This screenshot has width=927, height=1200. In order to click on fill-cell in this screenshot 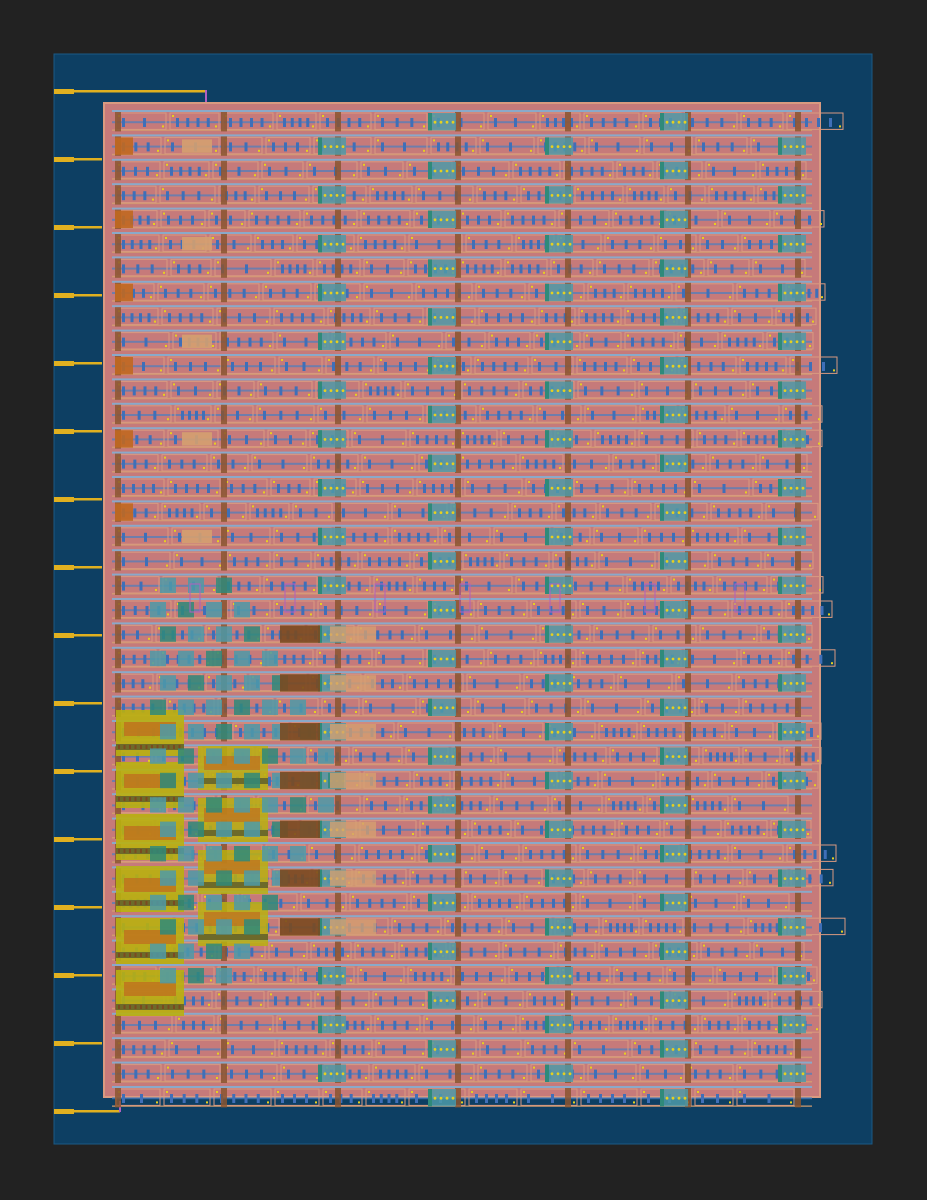, I will do `click(197, 146)`.